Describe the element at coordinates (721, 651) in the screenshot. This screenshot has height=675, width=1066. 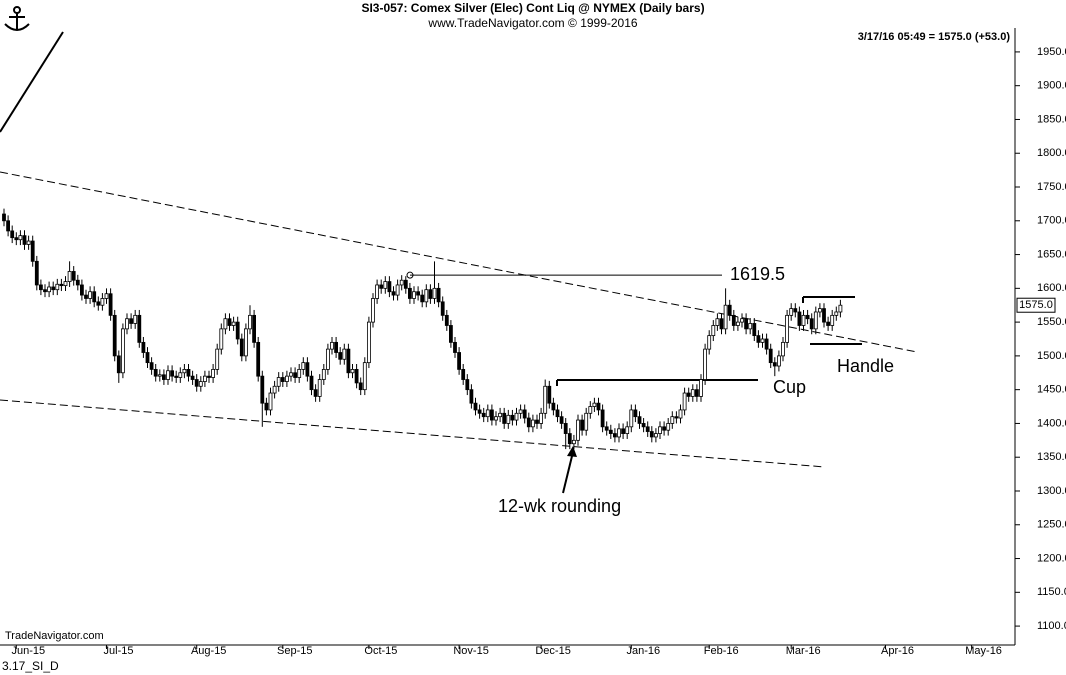
I see `x-tick-label: Feb-16` at that location.